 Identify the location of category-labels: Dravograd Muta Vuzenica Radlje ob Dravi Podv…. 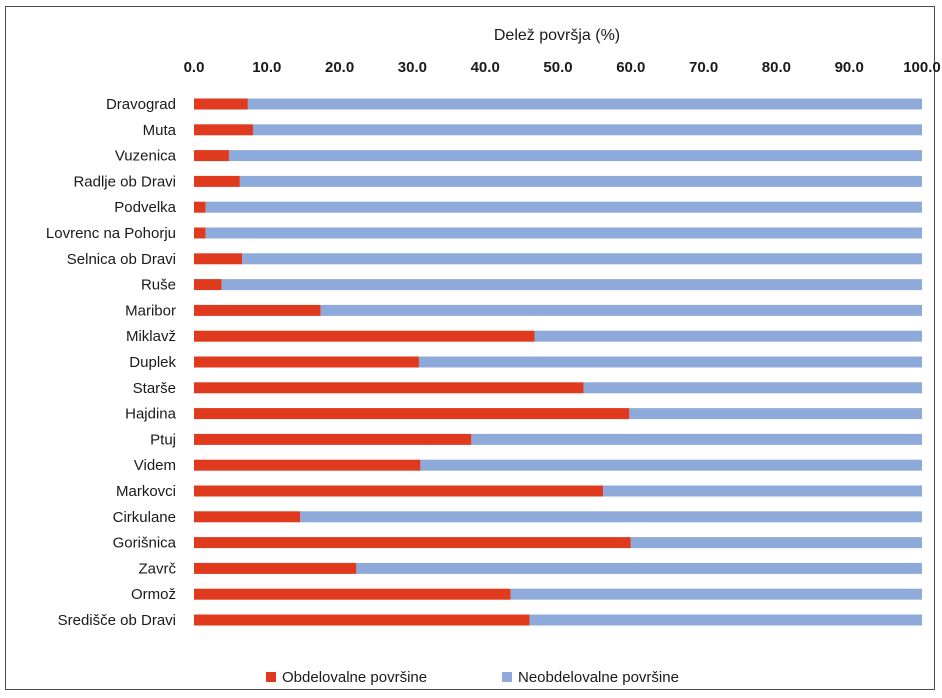
(111, 362).